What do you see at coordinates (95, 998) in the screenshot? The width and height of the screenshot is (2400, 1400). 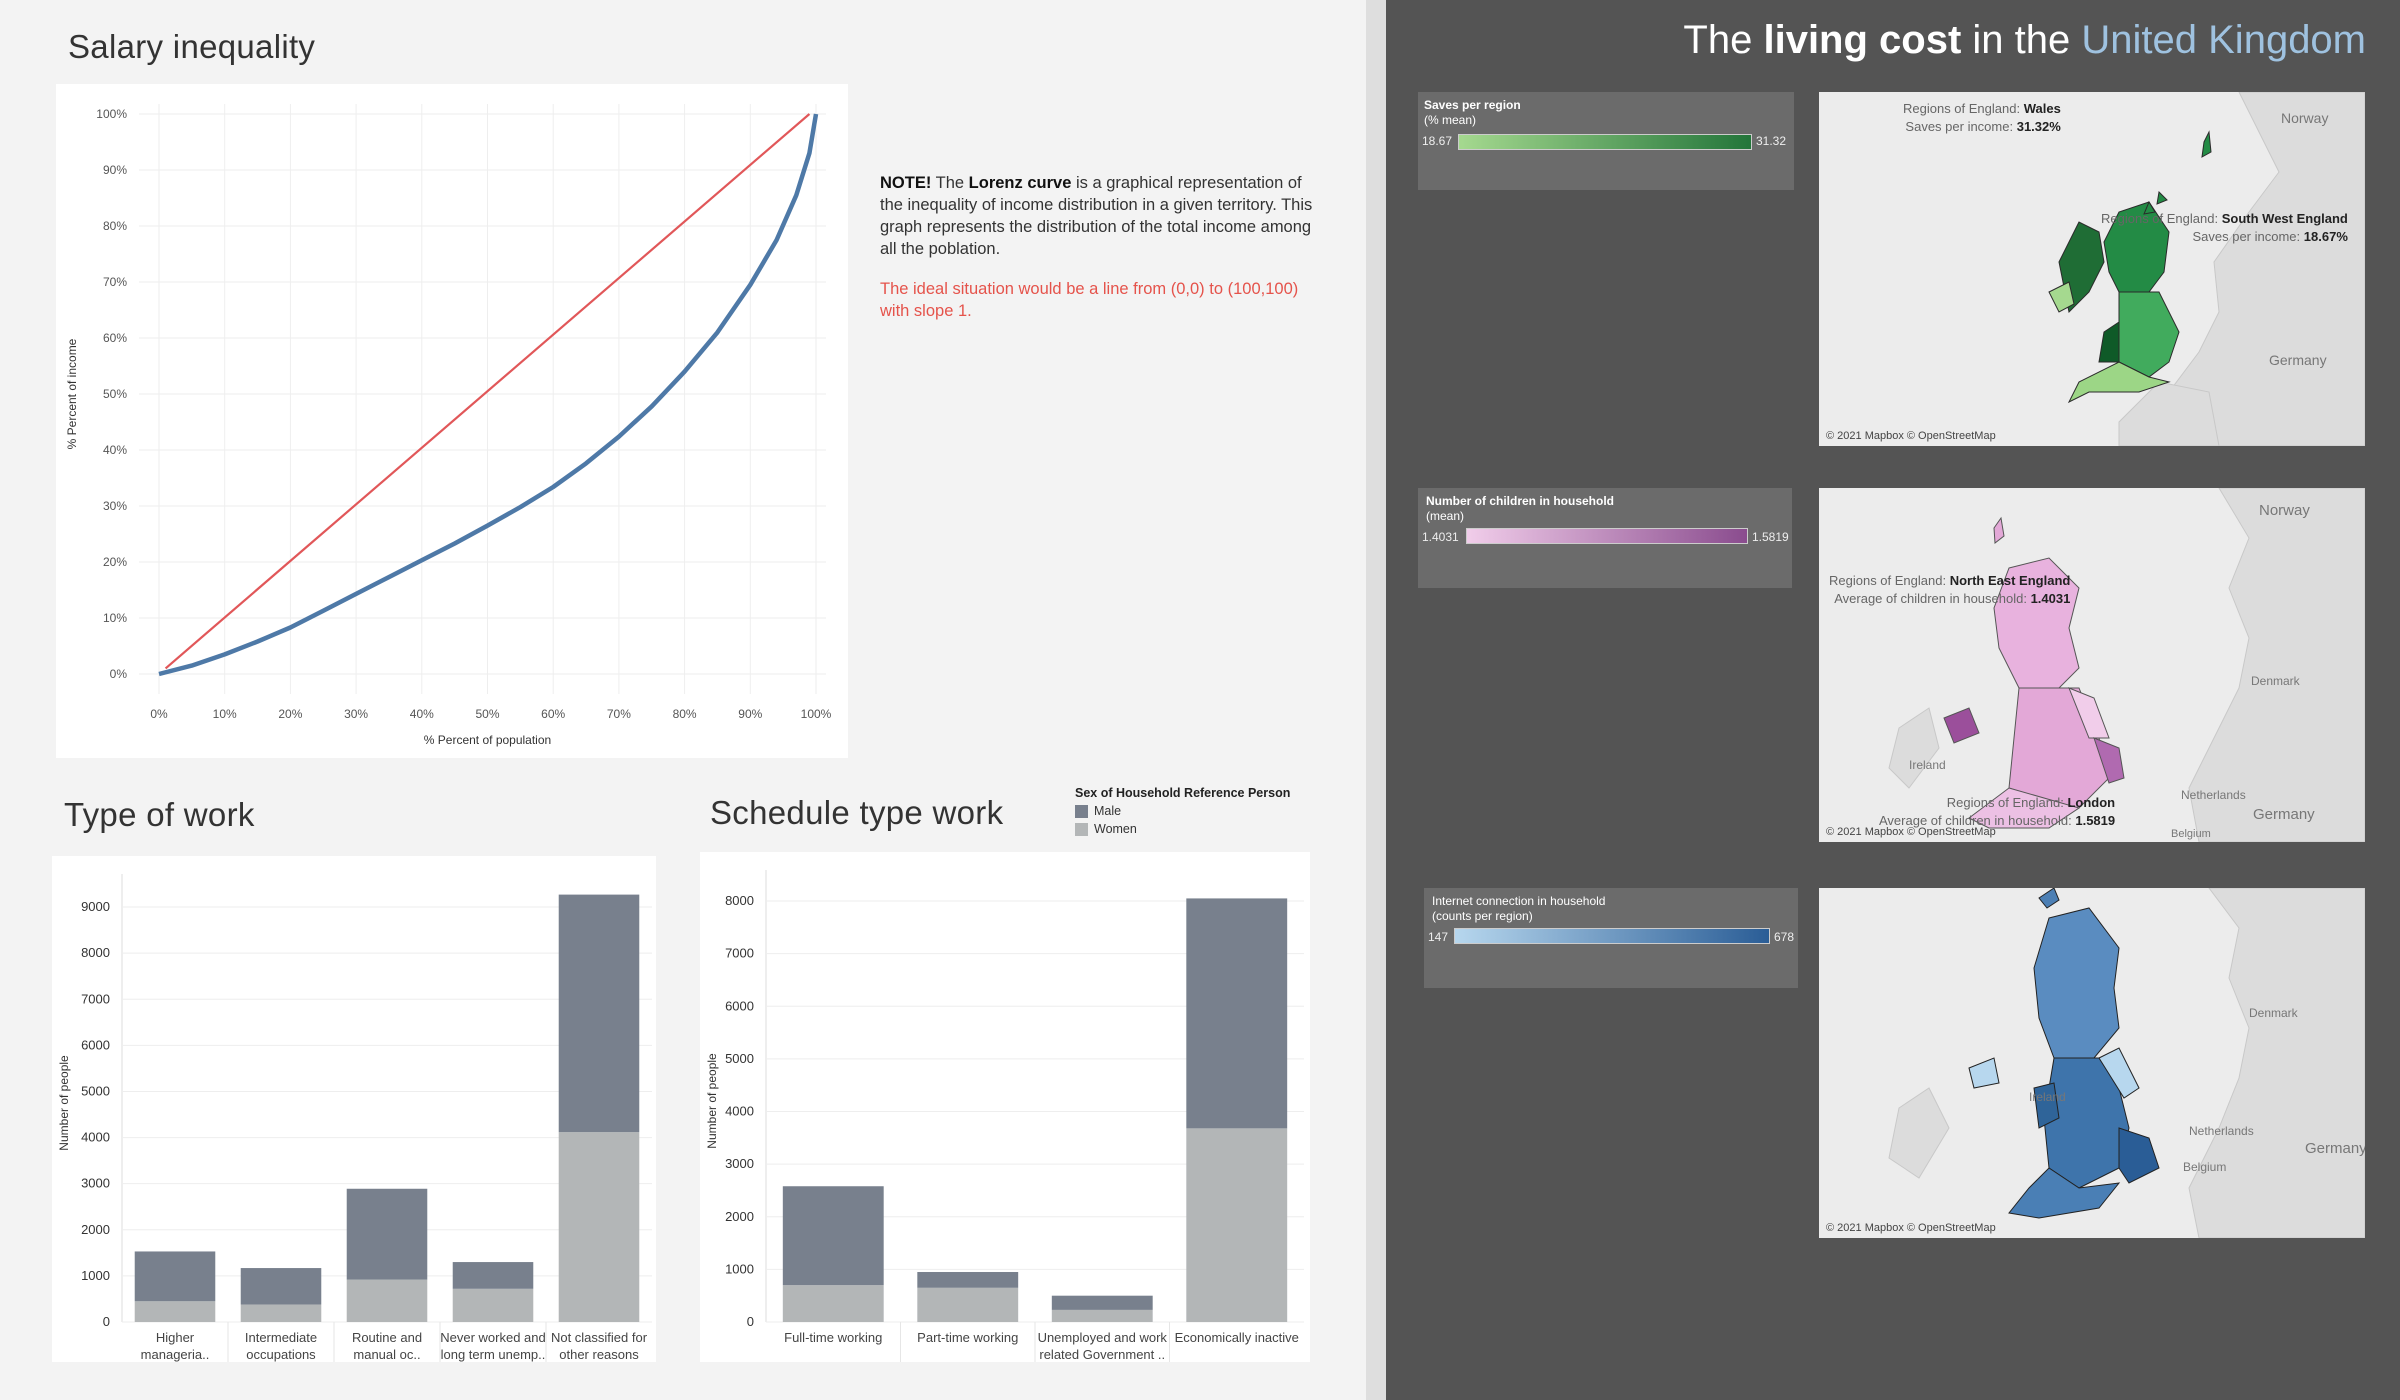 I see `y-tick-label: 7000` at bounding box center [95, 998].